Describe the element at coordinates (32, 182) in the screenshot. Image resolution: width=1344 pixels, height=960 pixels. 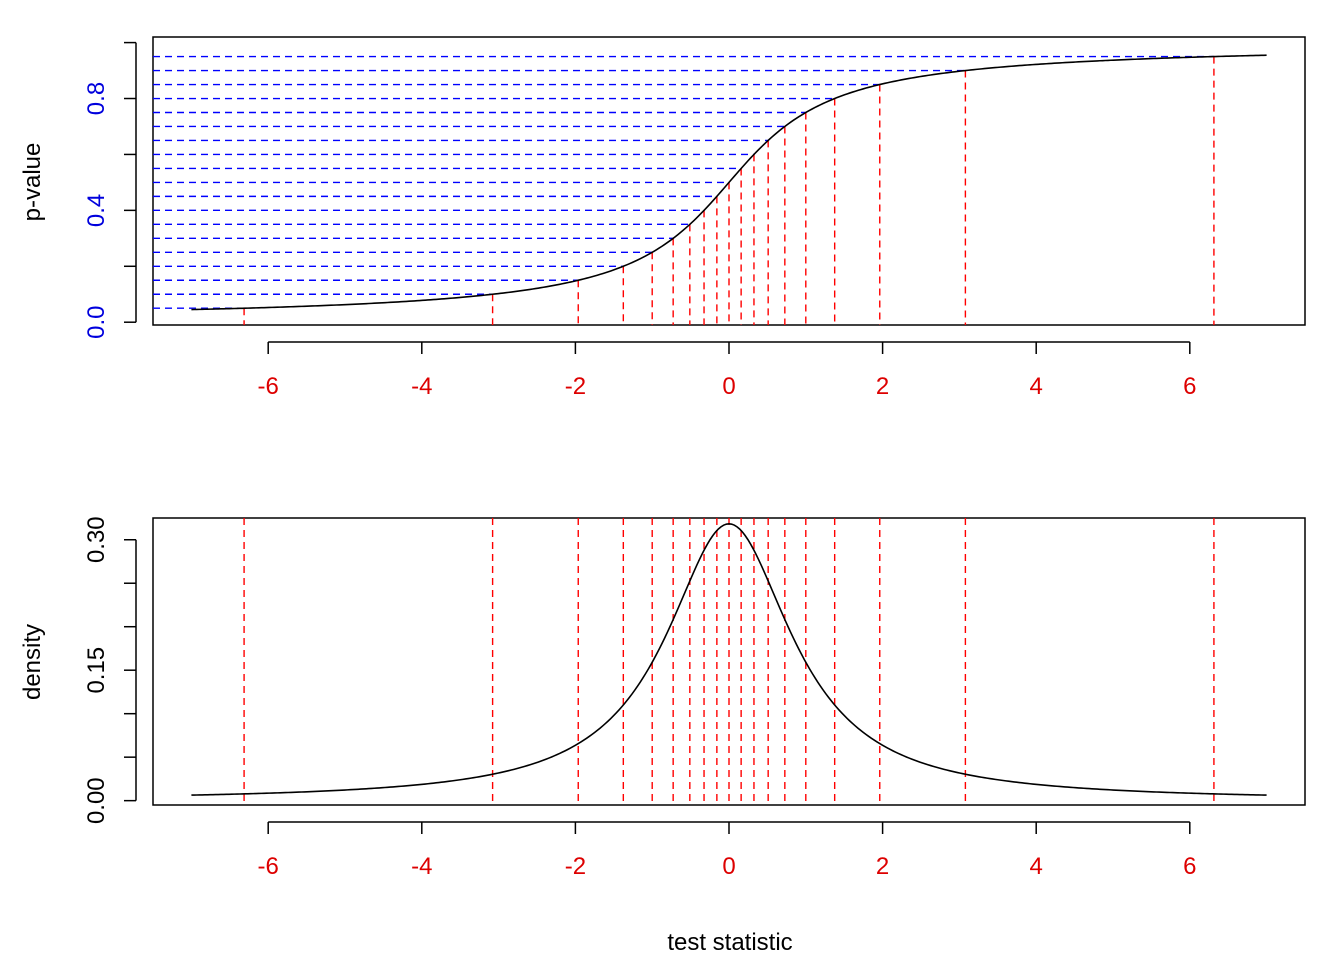
I see `y-axis-label-top: p-value` at that location.